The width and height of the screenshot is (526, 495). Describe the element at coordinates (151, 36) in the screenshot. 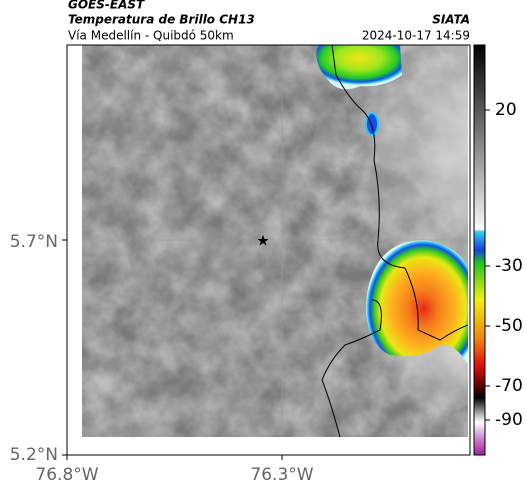

I see `subtitle: Vía Medellín - Quibdó 50km` at that location.